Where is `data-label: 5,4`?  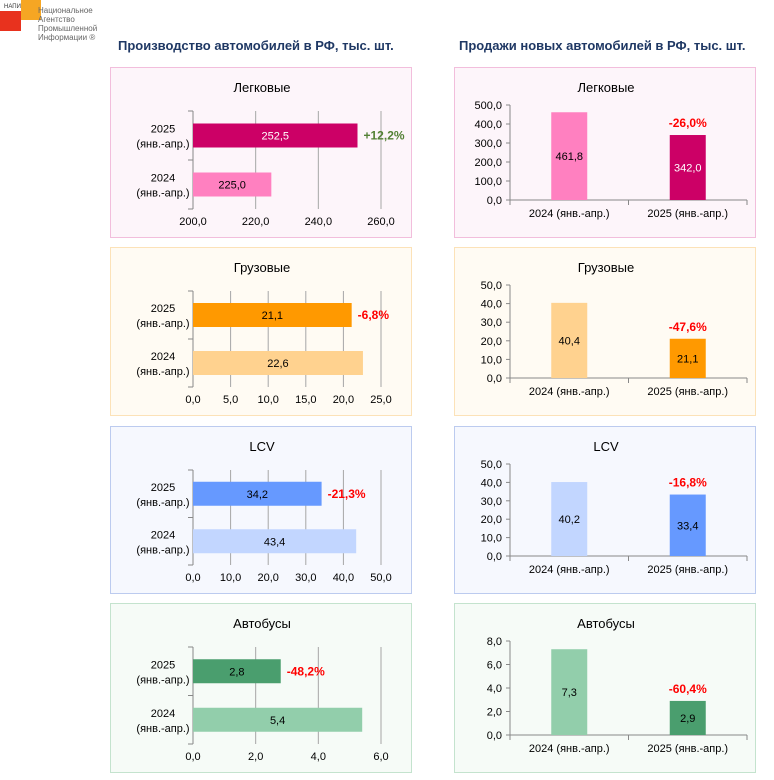
data-label: 5,4 is located at coordinates (277, 721).